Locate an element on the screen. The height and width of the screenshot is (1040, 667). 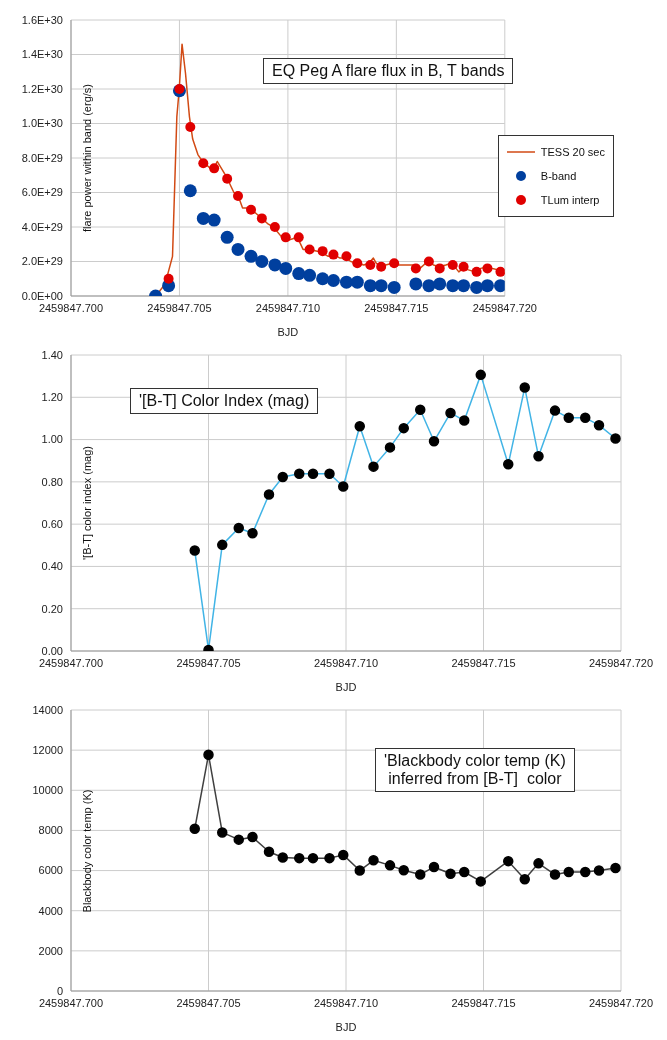
y-tick-label: 1.6E+30 is located at coordinates (42, 19).